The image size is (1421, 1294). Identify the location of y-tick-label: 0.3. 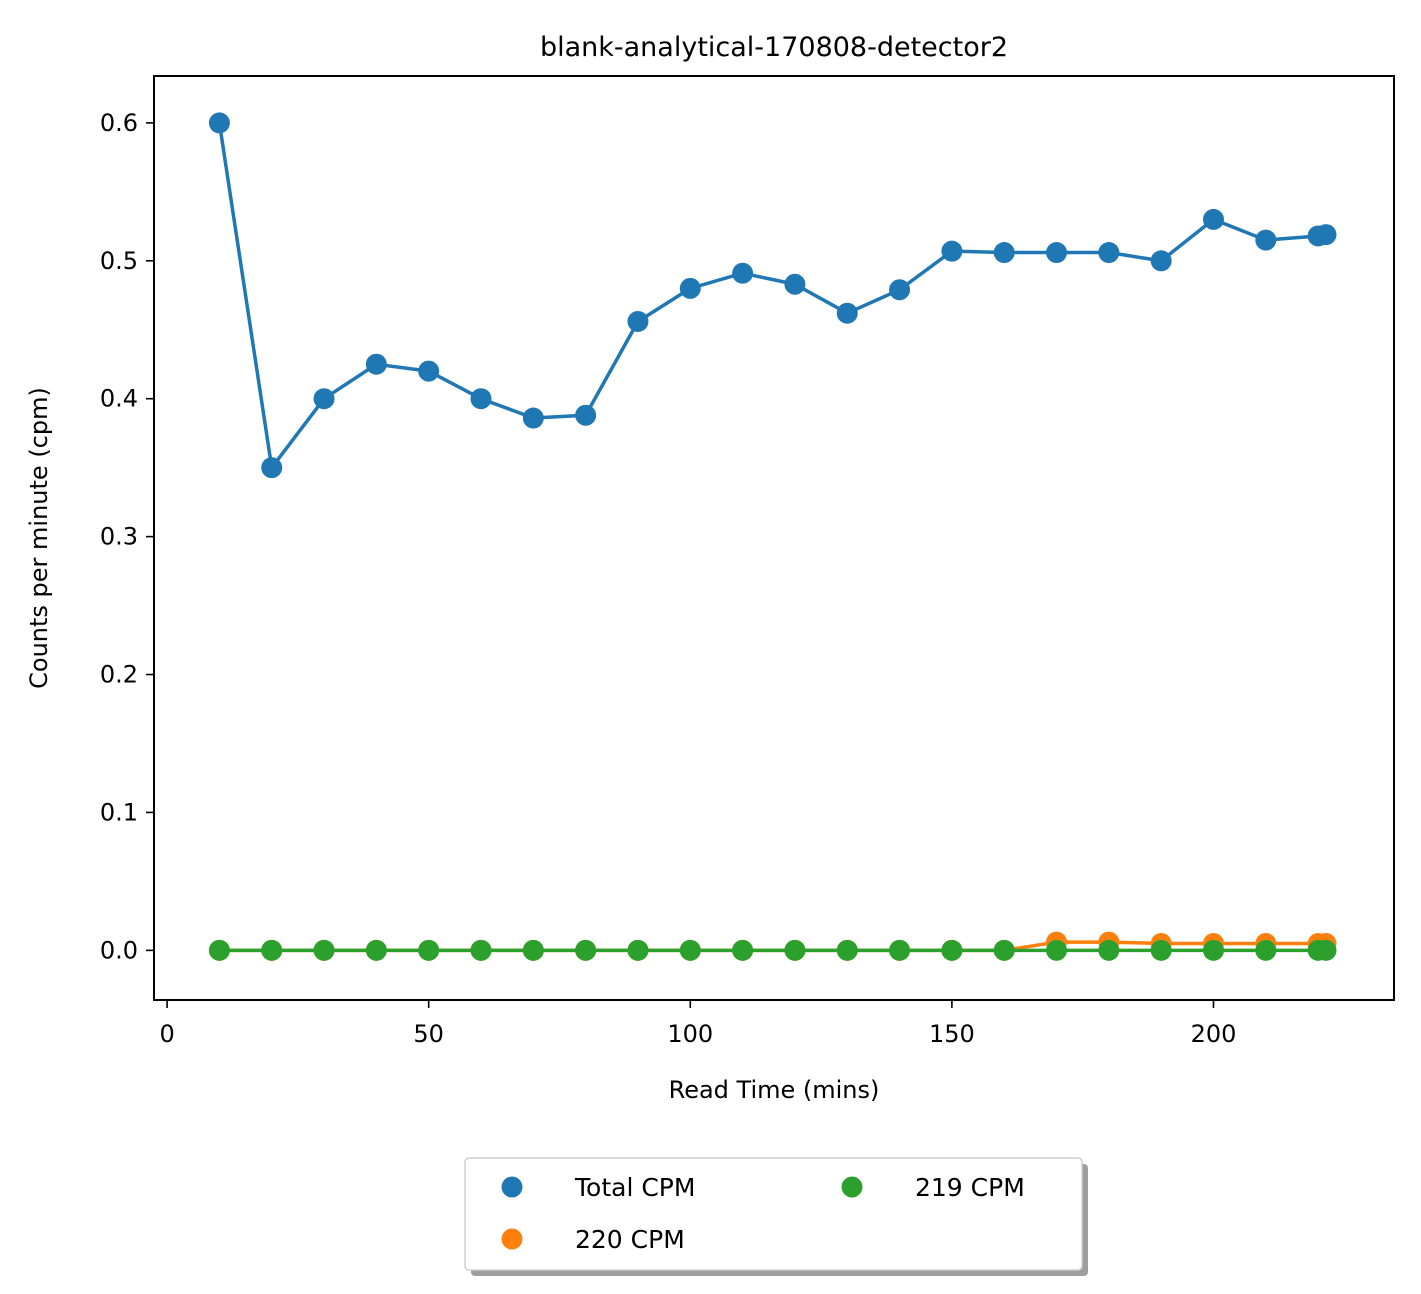
(119, 537).